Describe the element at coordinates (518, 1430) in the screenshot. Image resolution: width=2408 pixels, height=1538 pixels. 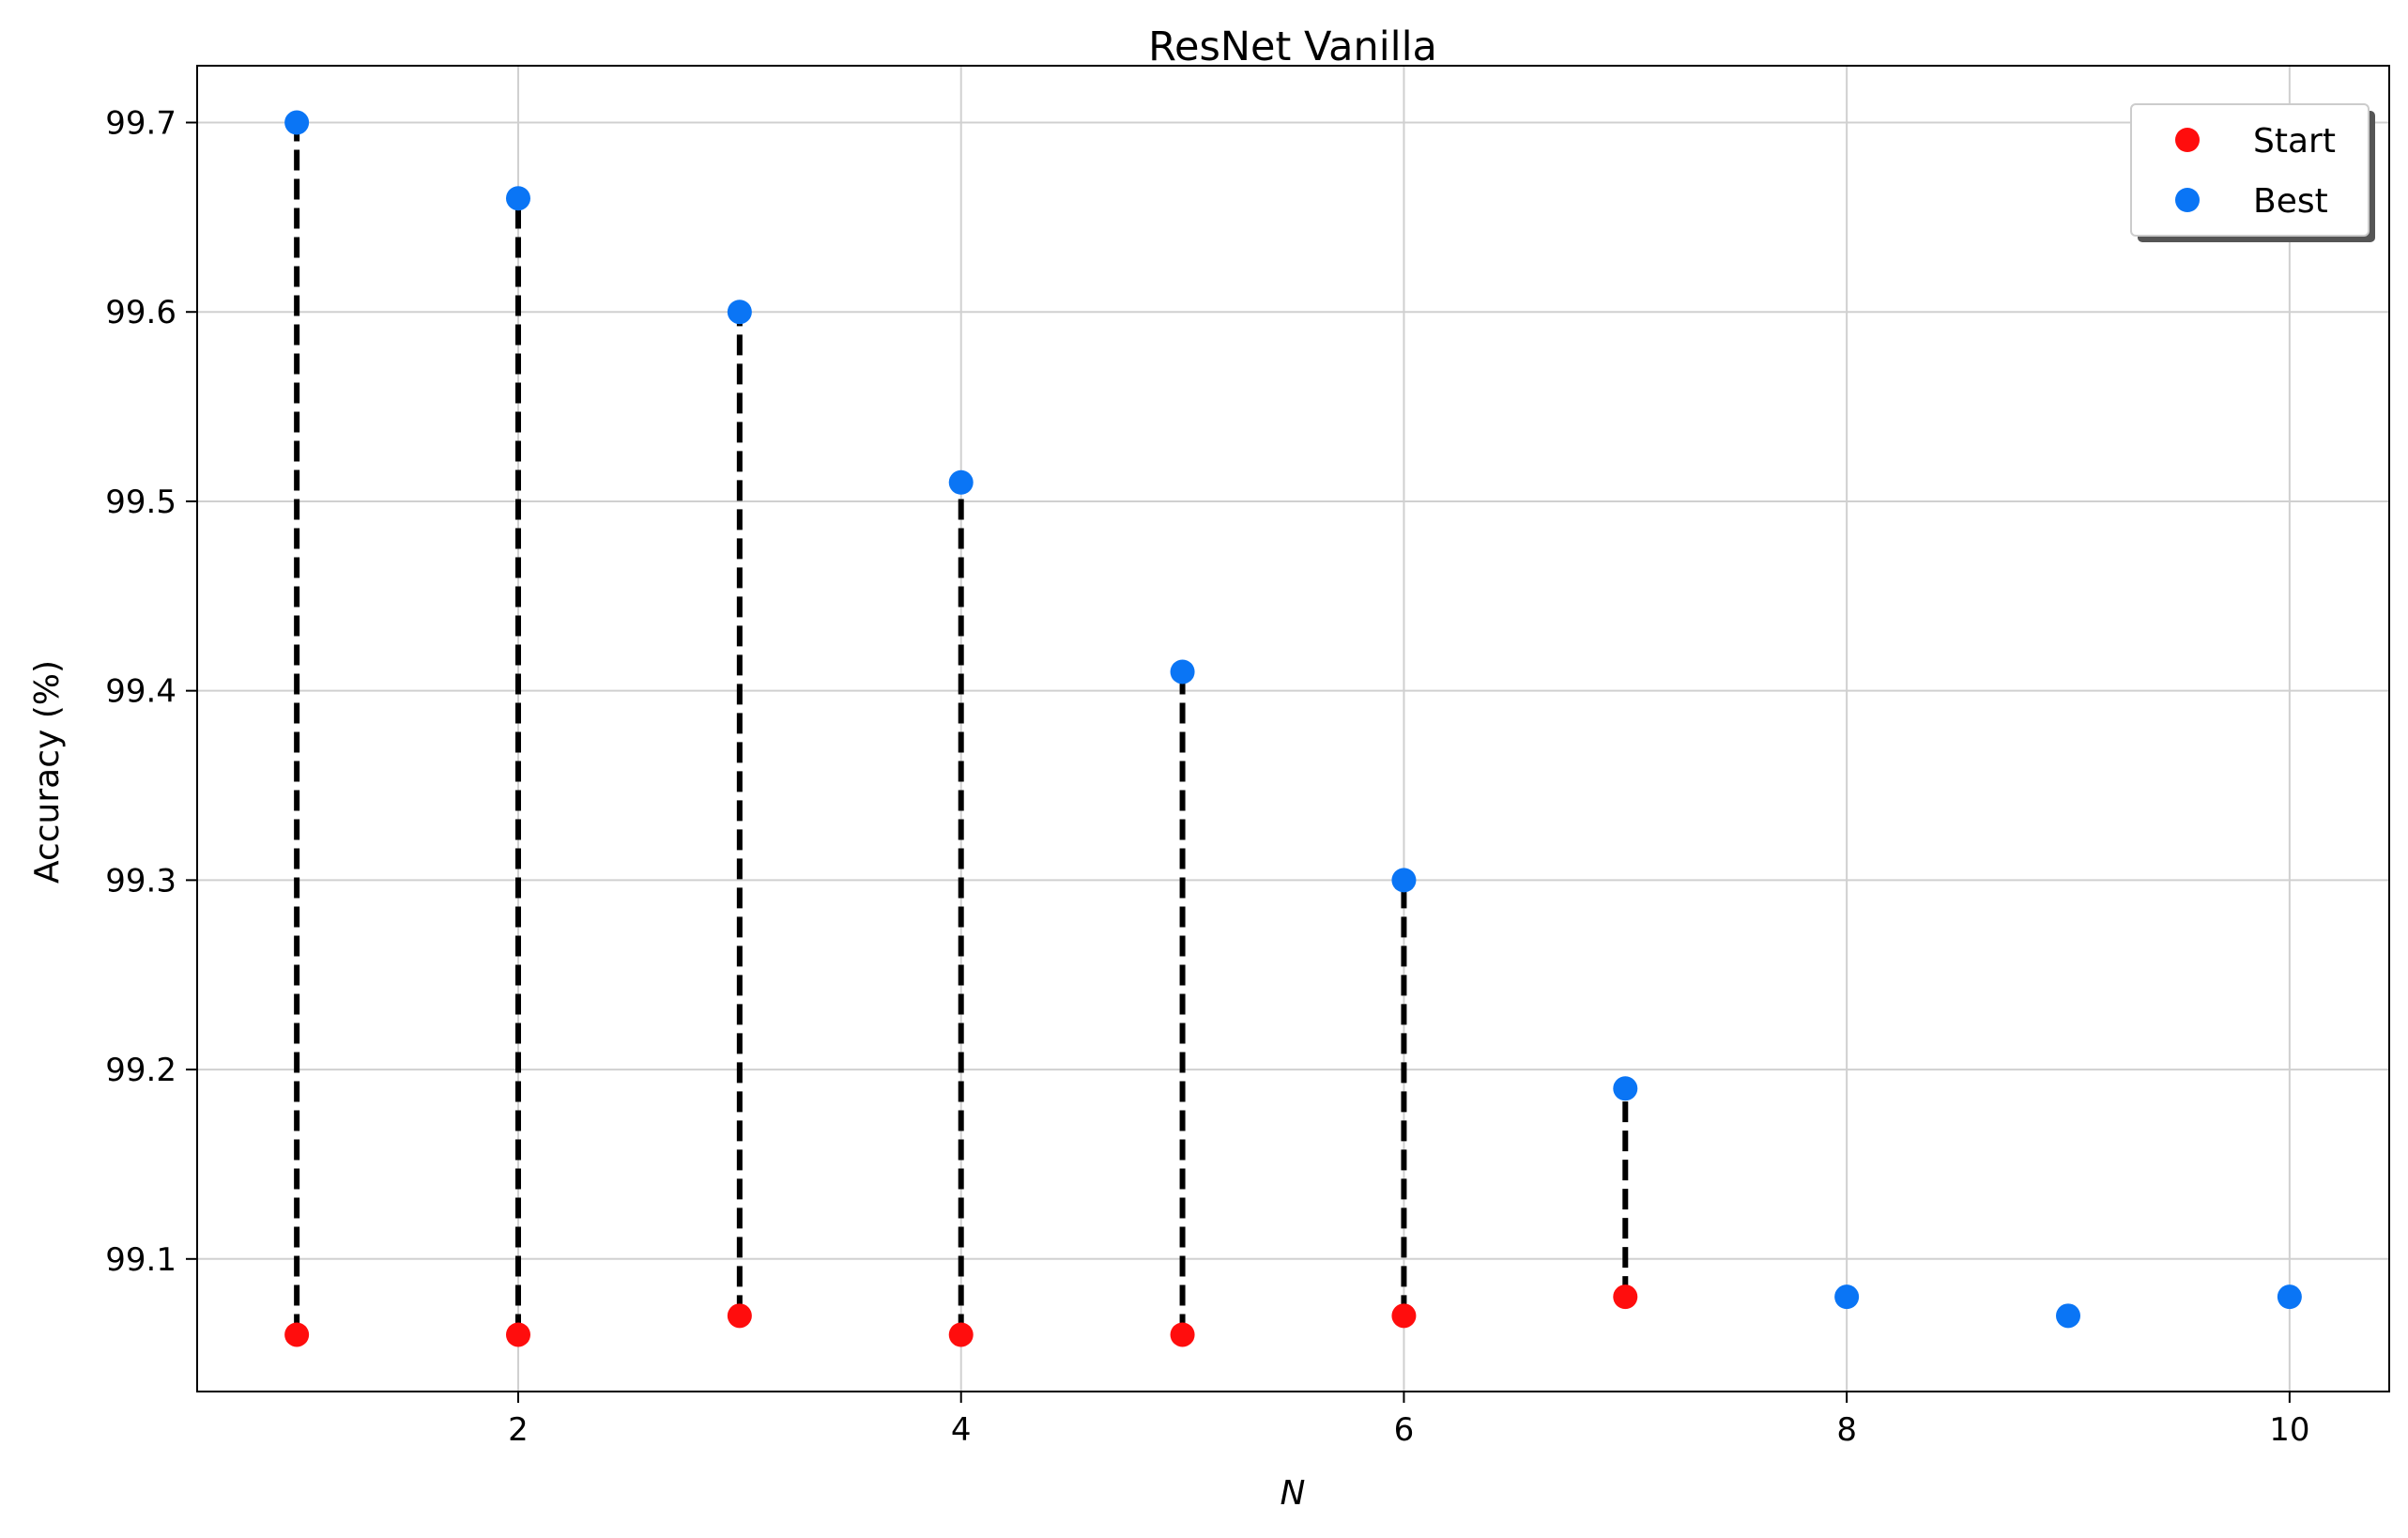
I see `x-tick-label: 2` at that location.